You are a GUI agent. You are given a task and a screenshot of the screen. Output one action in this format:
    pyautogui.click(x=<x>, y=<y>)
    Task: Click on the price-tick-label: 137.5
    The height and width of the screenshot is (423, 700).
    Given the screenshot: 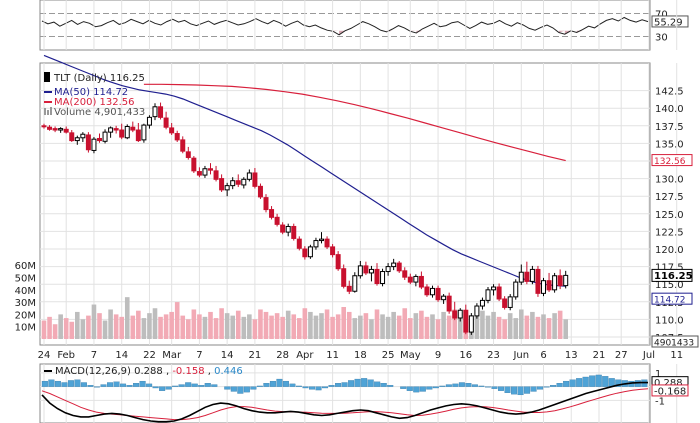 What is the action you would take?
    pyautogui.click(x=669, y=127)
    